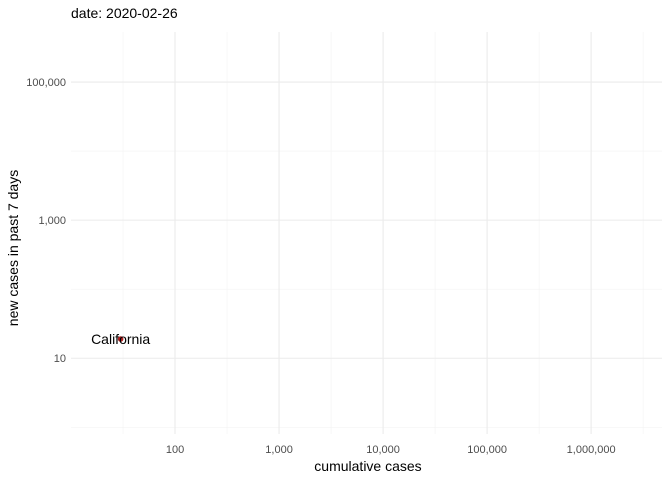  I want to click on x-axis-tick-labels: 100 1,000 10,000 100,000 1,000,000, so click(391, 450).